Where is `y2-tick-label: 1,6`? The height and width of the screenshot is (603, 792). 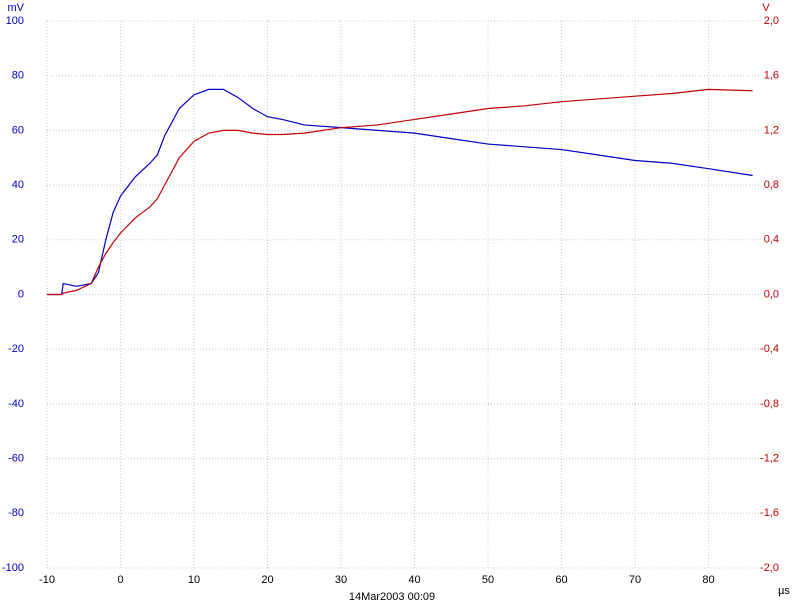
y2-tick-label: 1,6 is located at coordinates (771, 76).